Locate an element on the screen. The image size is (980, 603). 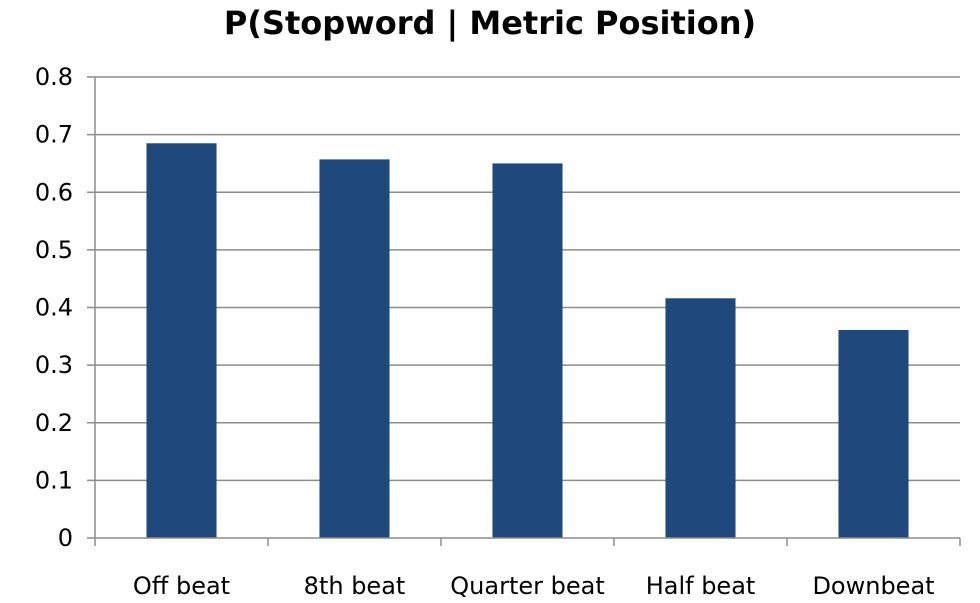
y-tick-label: 0.2 is located at coordinates (54, 423).